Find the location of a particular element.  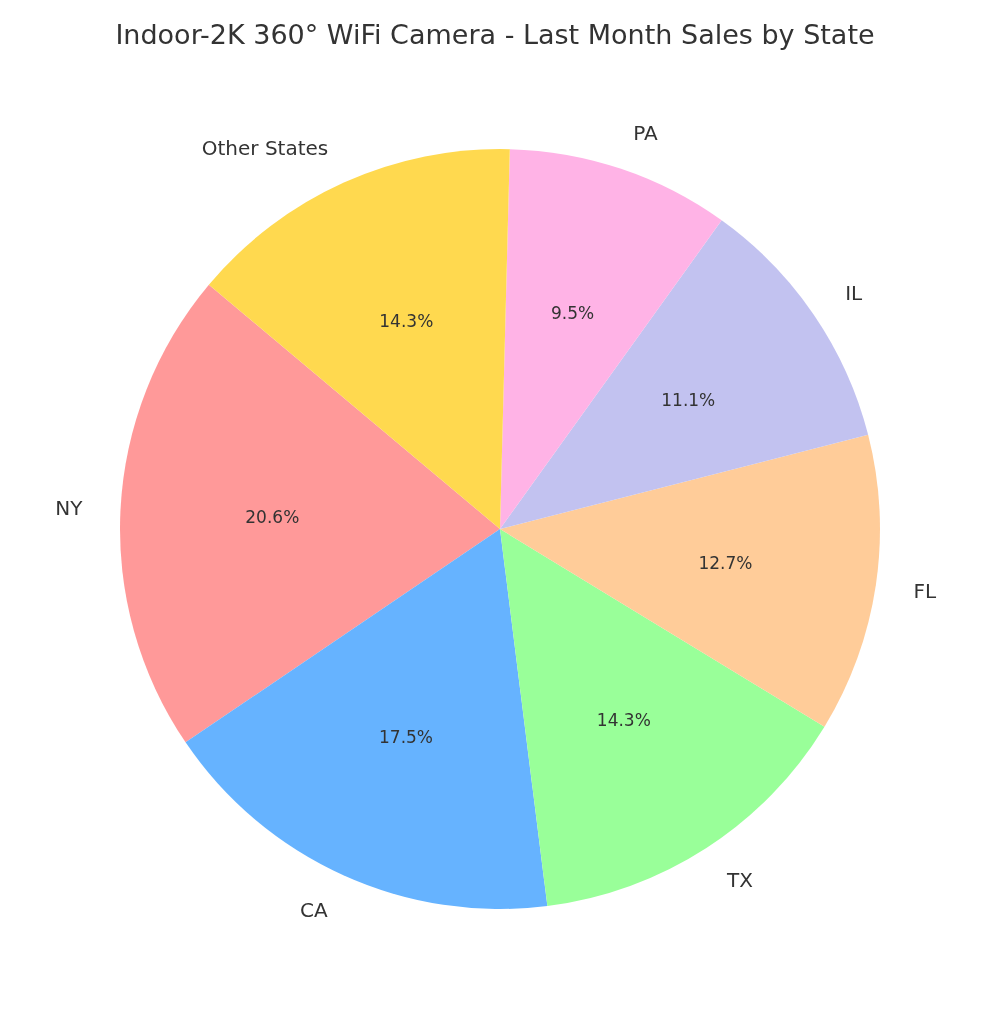

chart-title: Indoor-2K 360° WiFi Camera - Last Month Sales by State is located at coordinates (495, 34).